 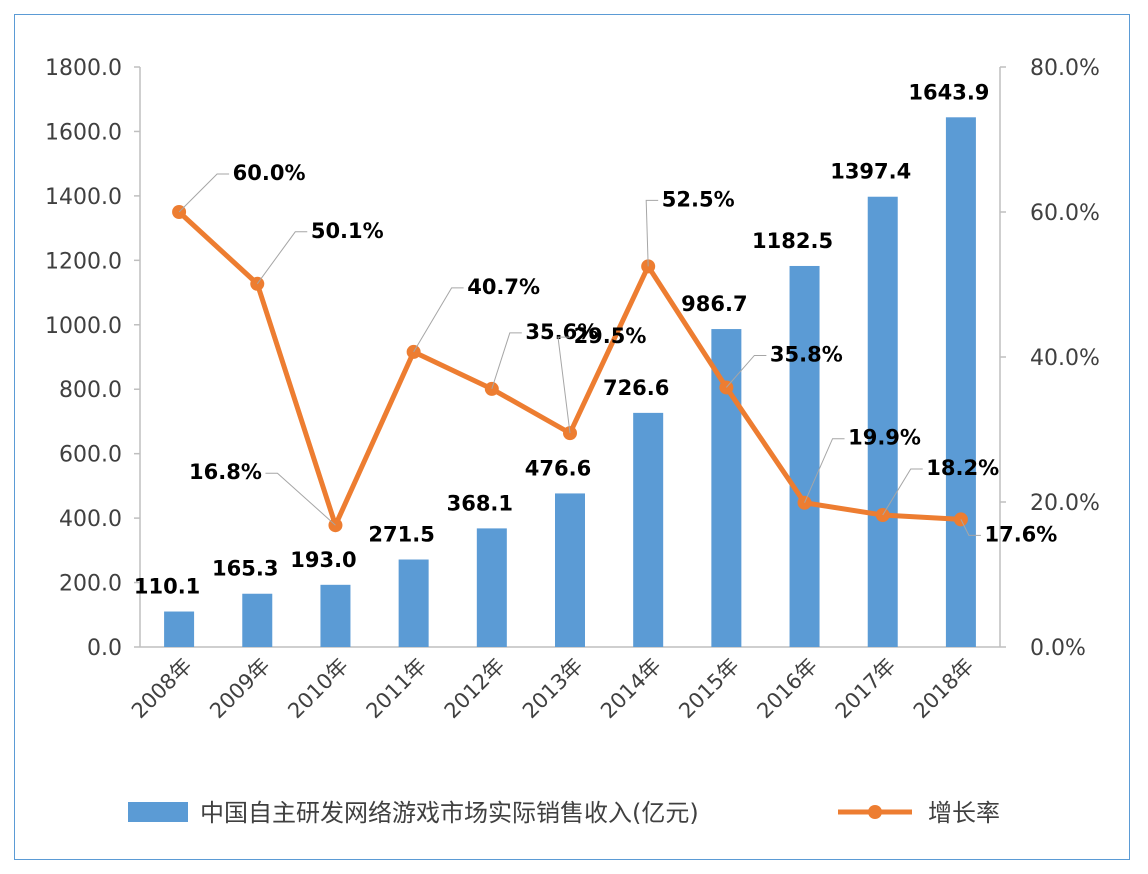 What do you see at coordinates (245, 569) in the screenshot?
I see `revenue-data-label: 165.3` at bounding box center [245, 569].